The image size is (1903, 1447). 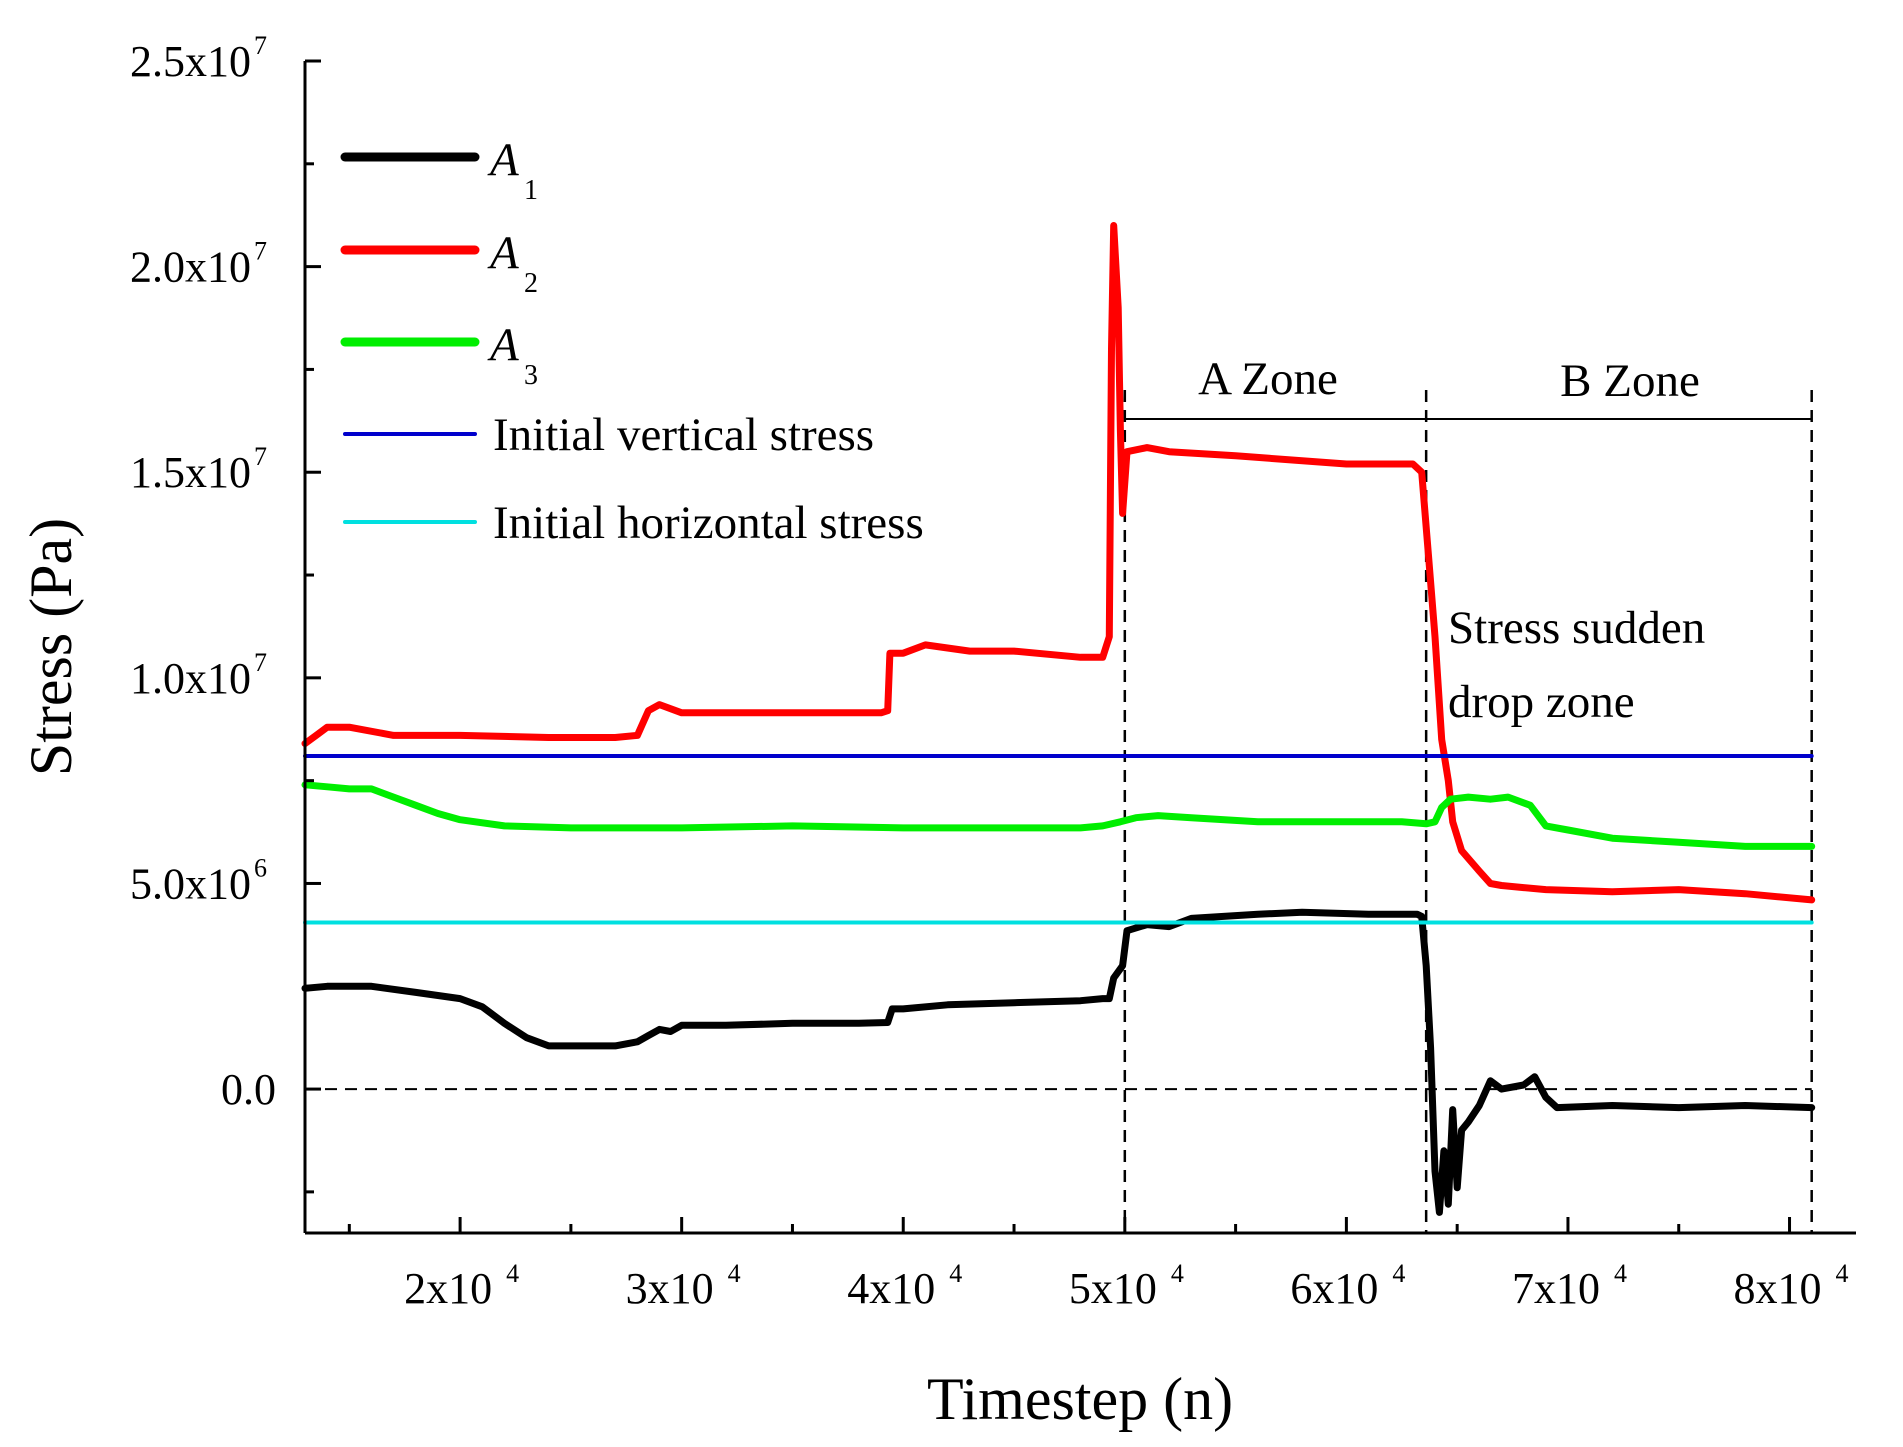 What do you see at coordinates (531, 190) in the screenshot?
I see `legend-subscript-a1: 1` at bounding box center [531, 190].